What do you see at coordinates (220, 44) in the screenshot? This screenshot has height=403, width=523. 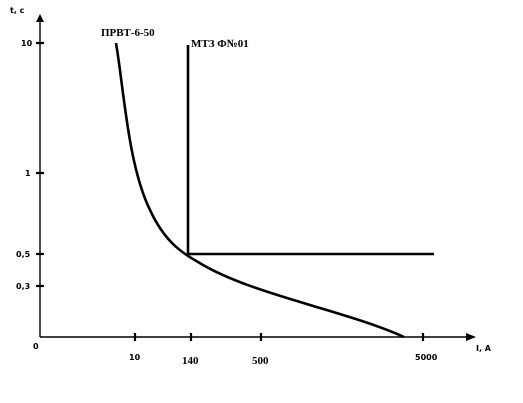 I see `series-label-mtz: МТЗ Ф№01` at bounding box center [220, 44].